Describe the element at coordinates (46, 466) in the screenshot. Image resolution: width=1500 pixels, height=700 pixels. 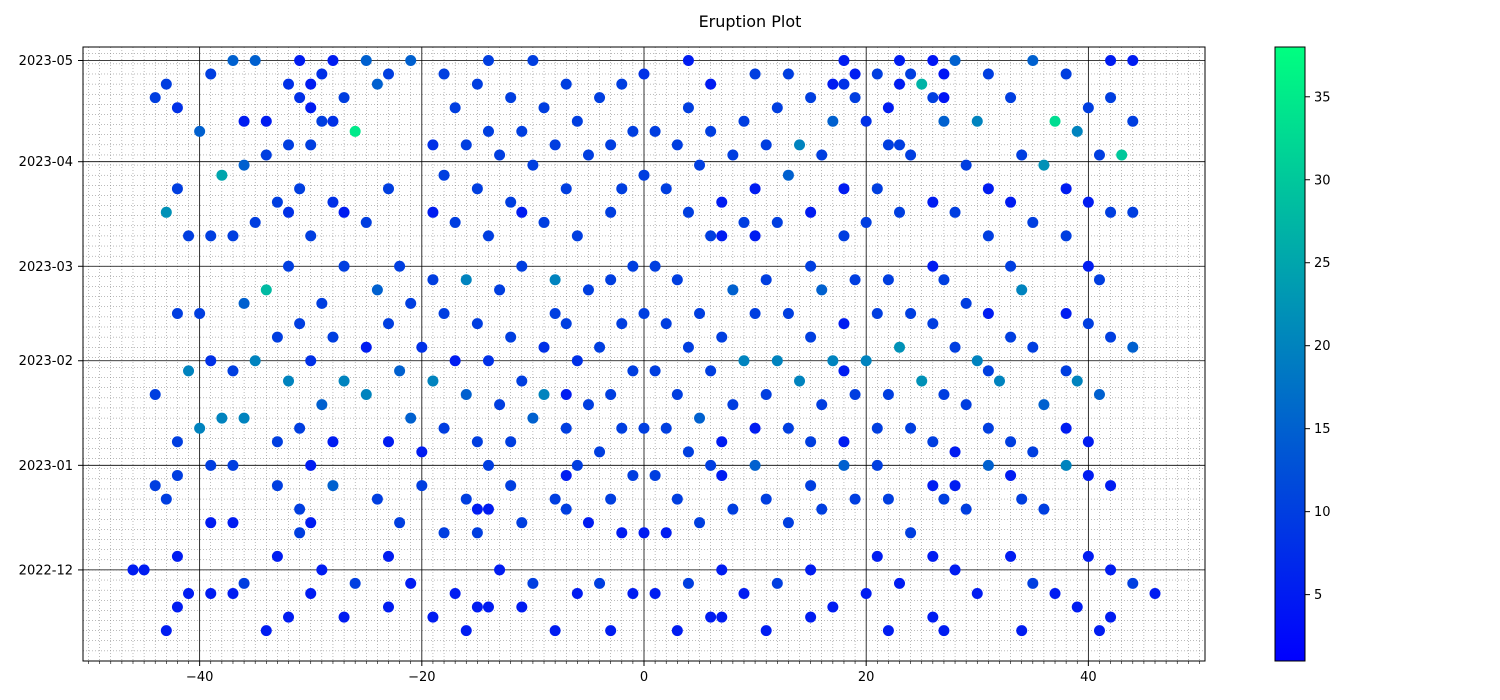
I see `y-tick-label: 2023-01` at that location.